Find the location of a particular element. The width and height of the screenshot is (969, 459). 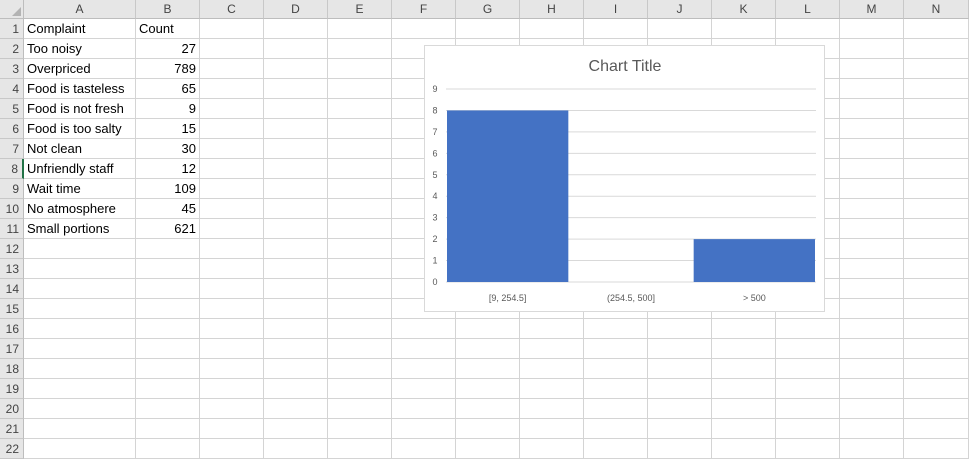

cell-a4: Food is tasteless is located at coordinates (80, 89).